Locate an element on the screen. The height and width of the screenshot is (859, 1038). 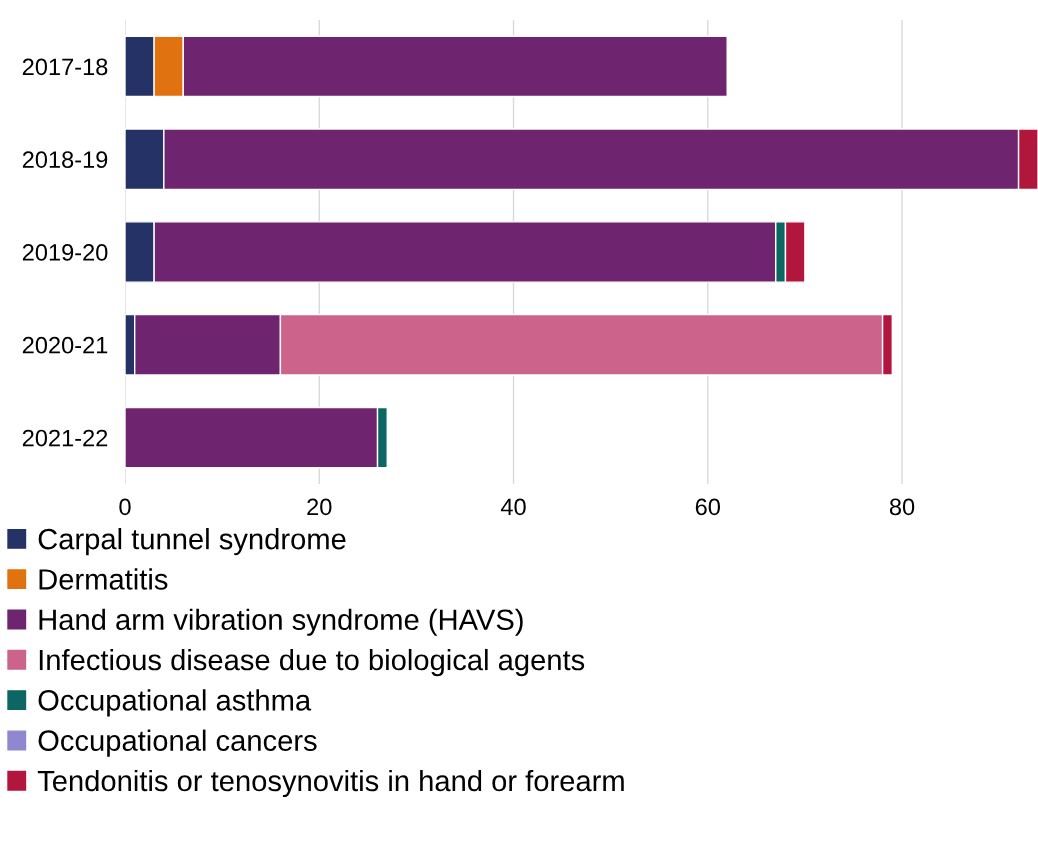
y-tick-label: 2021-22 is located at coordinates (65, 438).